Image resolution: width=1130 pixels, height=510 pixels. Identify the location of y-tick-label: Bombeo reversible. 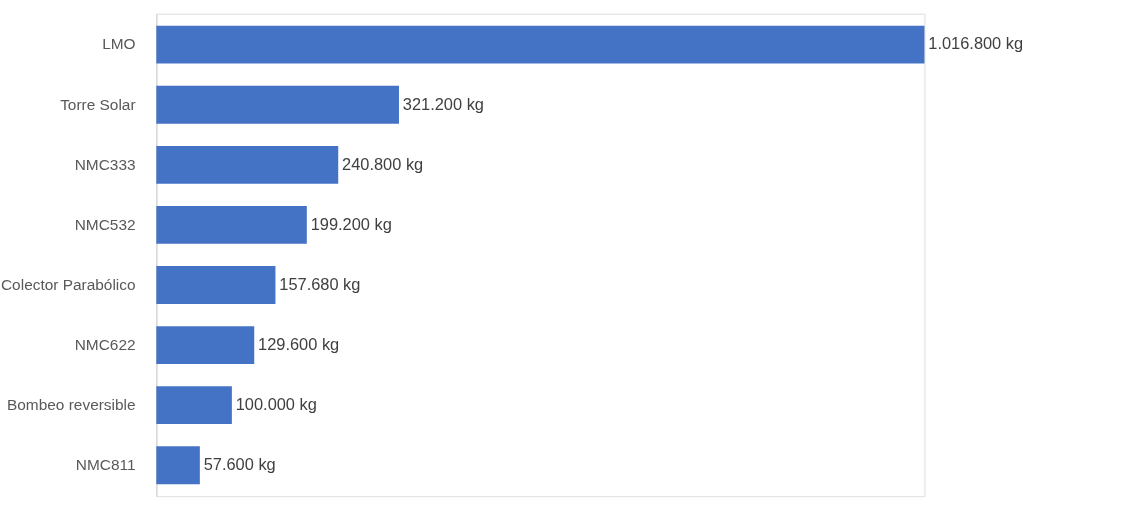
(71, 404).